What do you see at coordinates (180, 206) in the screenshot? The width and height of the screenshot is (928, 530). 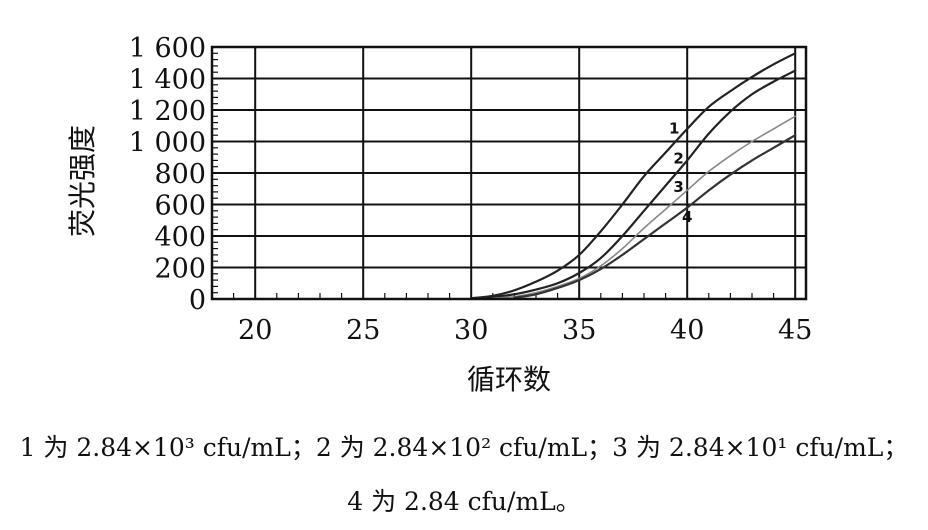 I see `y-tick-label: 600` at bounding box center [180, 206].